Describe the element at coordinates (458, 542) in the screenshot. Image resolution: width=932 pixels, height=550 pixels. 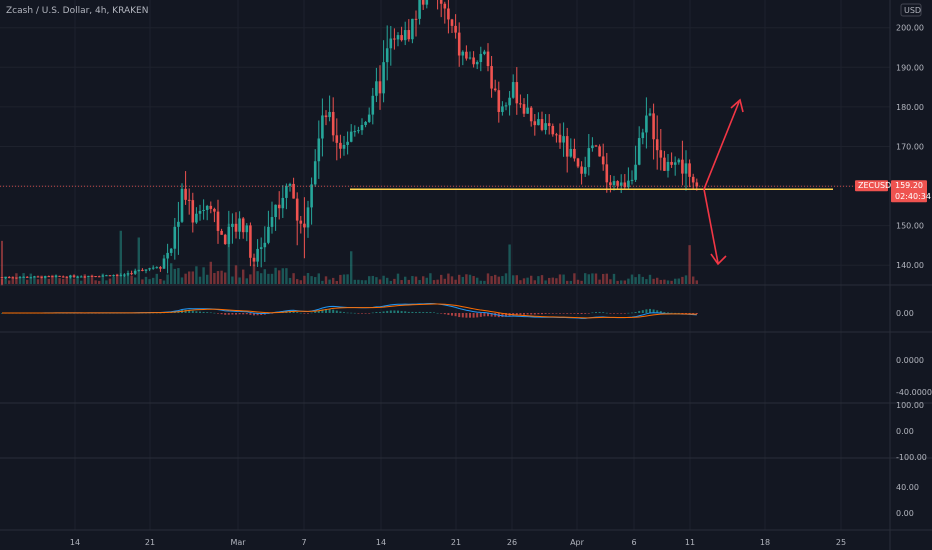
I see `time-axis: 14 21 Mar 7 14 21 26 Apr 6 11 18 25` at that location.